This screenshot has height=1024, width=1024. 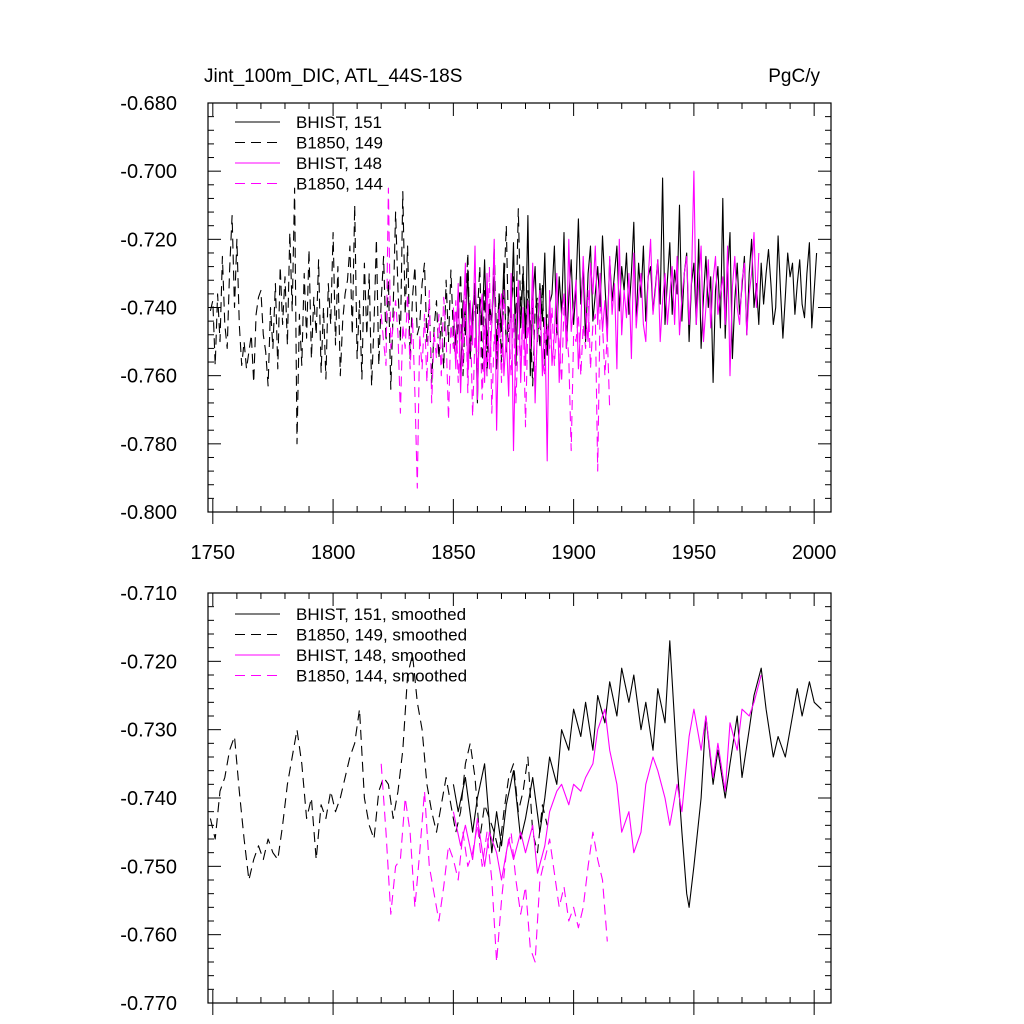 I want to click on legend-label-0: BHIST, 151, smoothed, so click(x=381, y=614).